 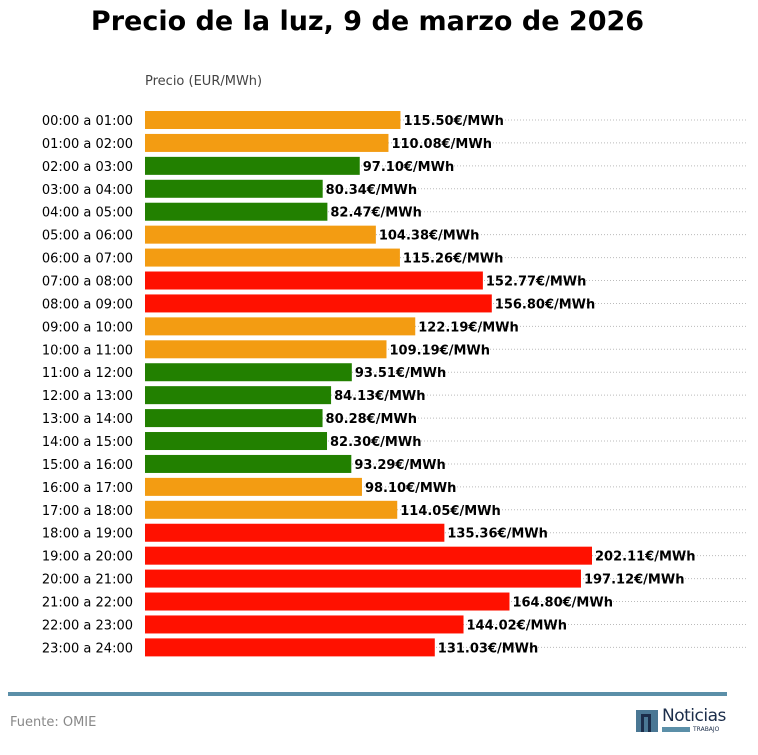 What do you see at coordinates (562, 603) in the screenshot?
I see `data-label: 164.80€/MWh` at bounding box center [562, 603].